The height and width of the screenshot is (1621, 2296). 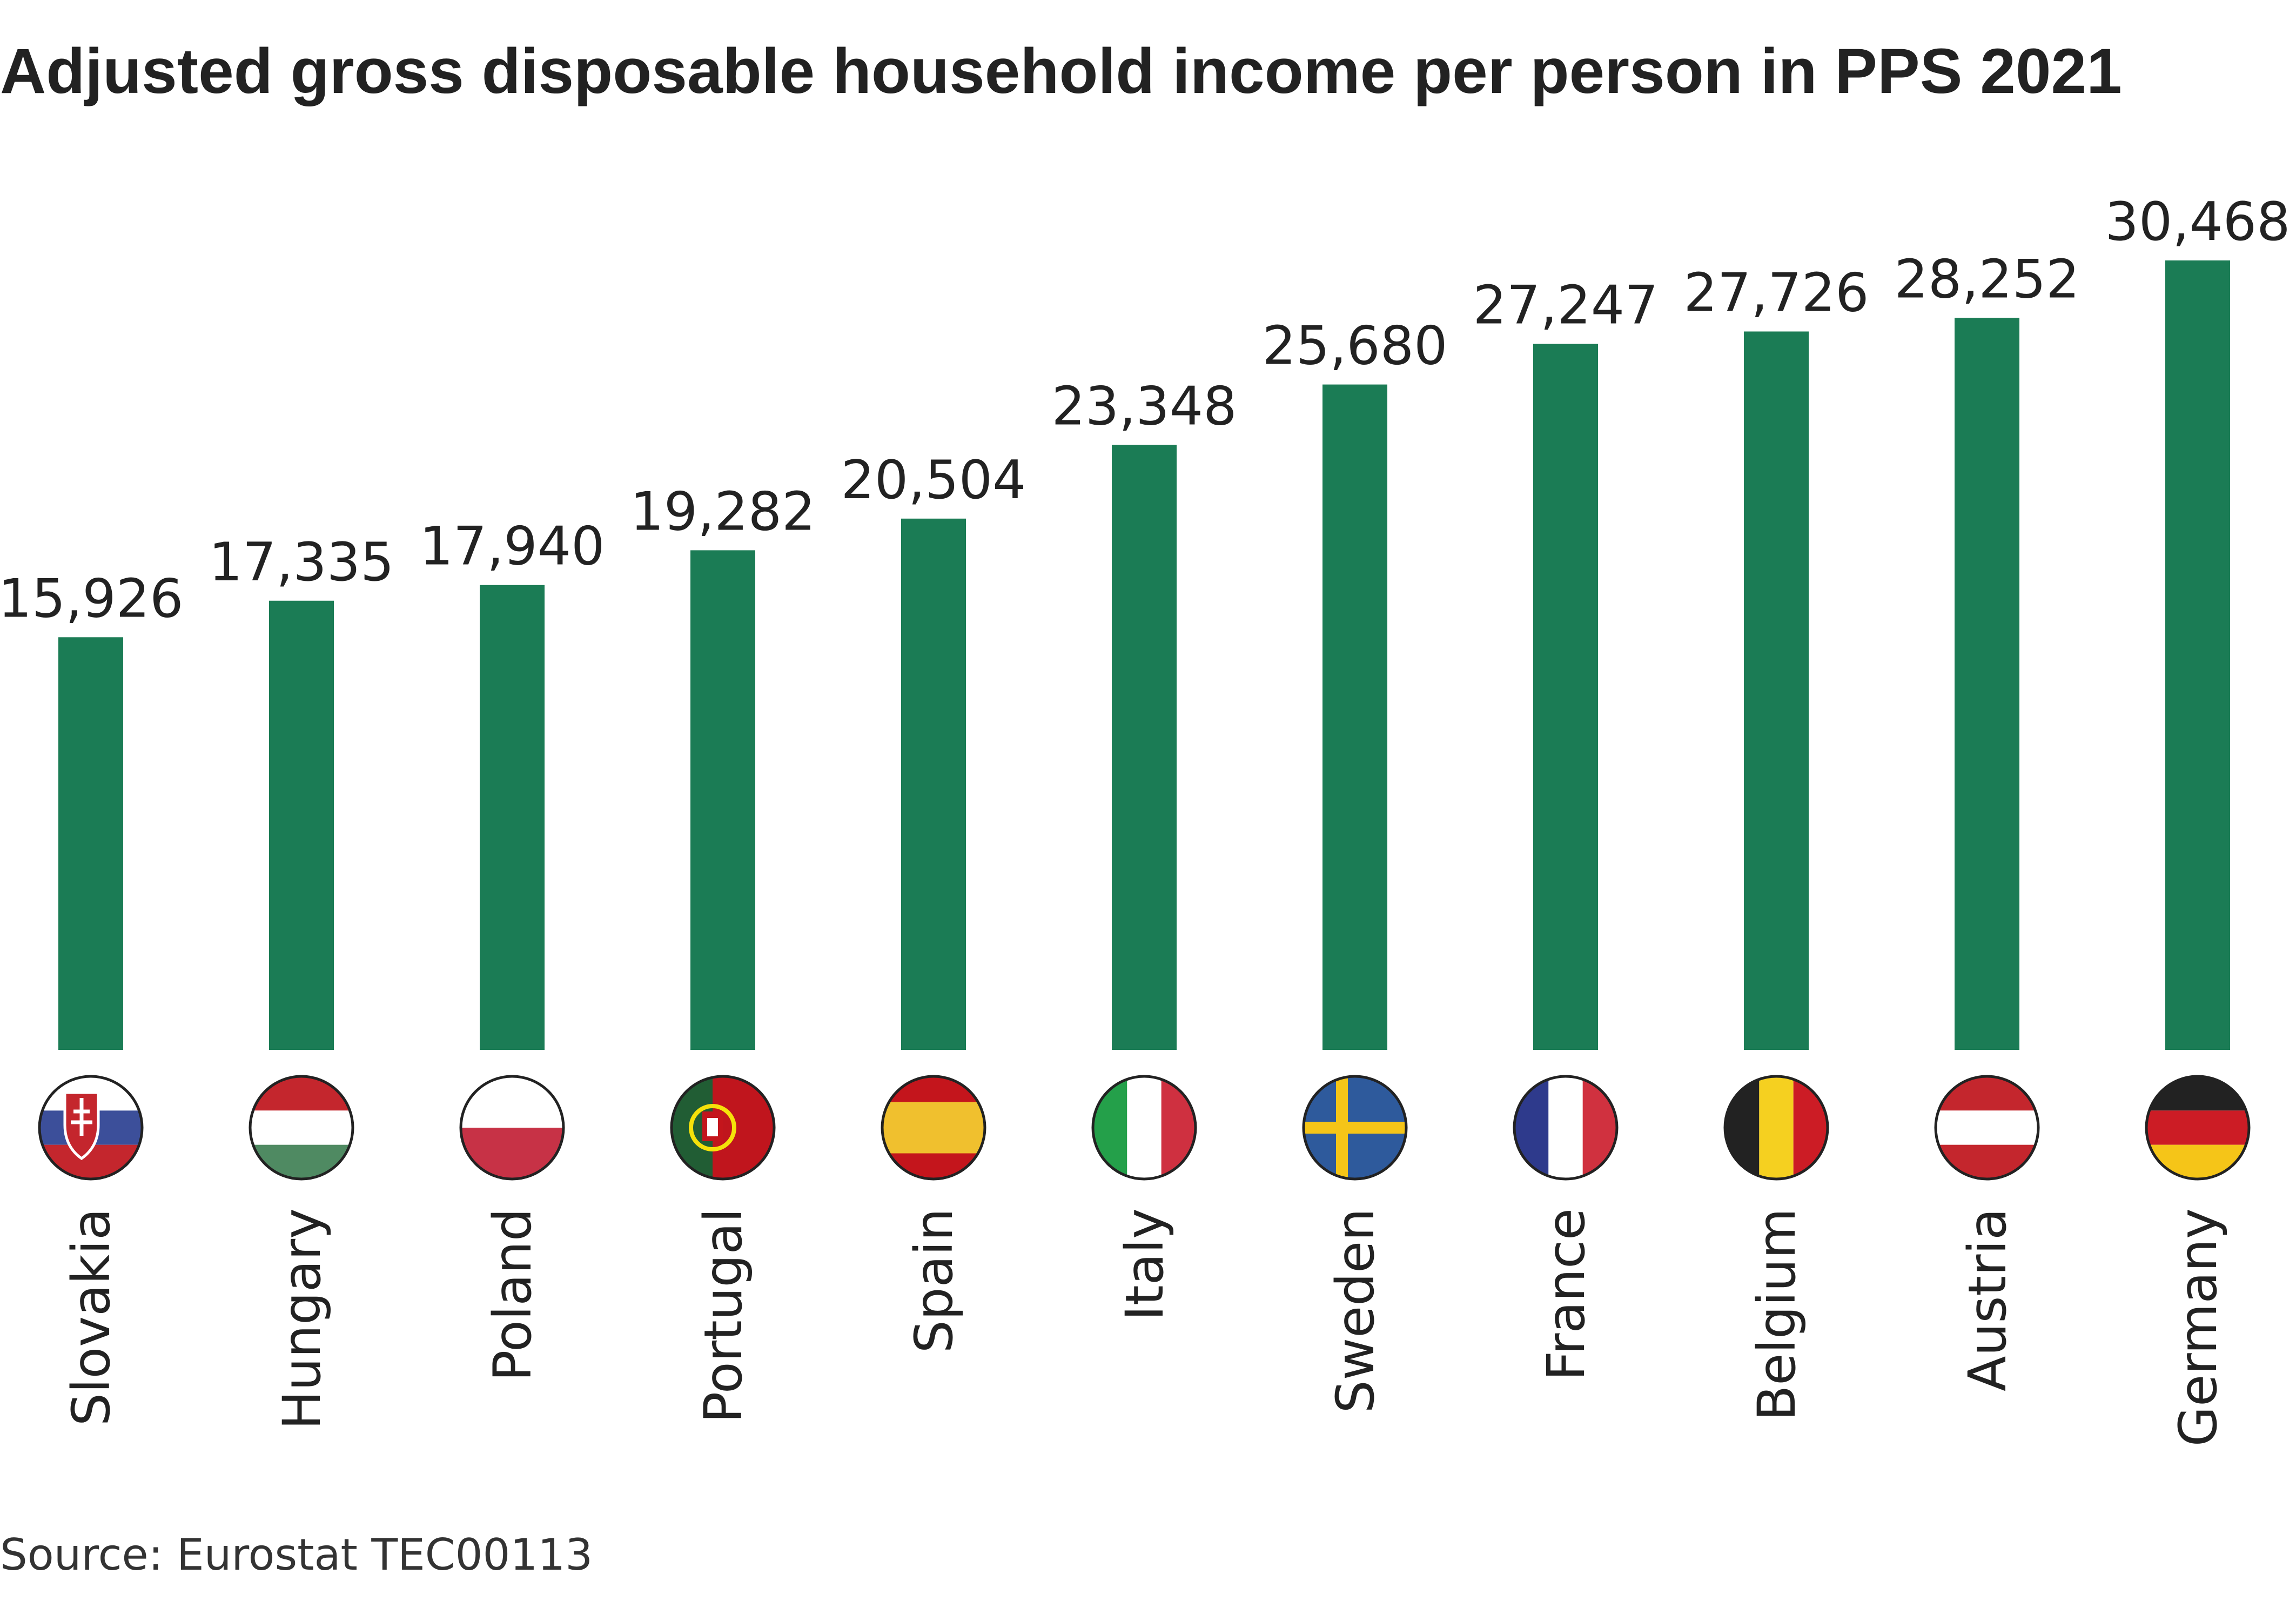 I want to click on sweden-flag-icon, so click(x=1355, y=1127).